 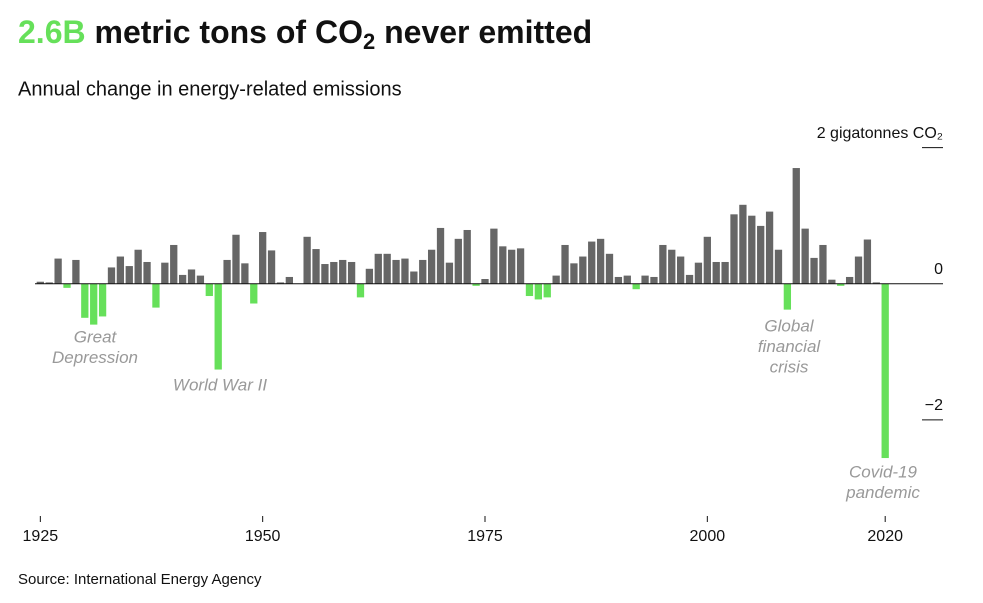 What do you see at coordinates (938, 269) in the screenshot?
I see `y-tick-label: 0` at bounding box center [938, 269].